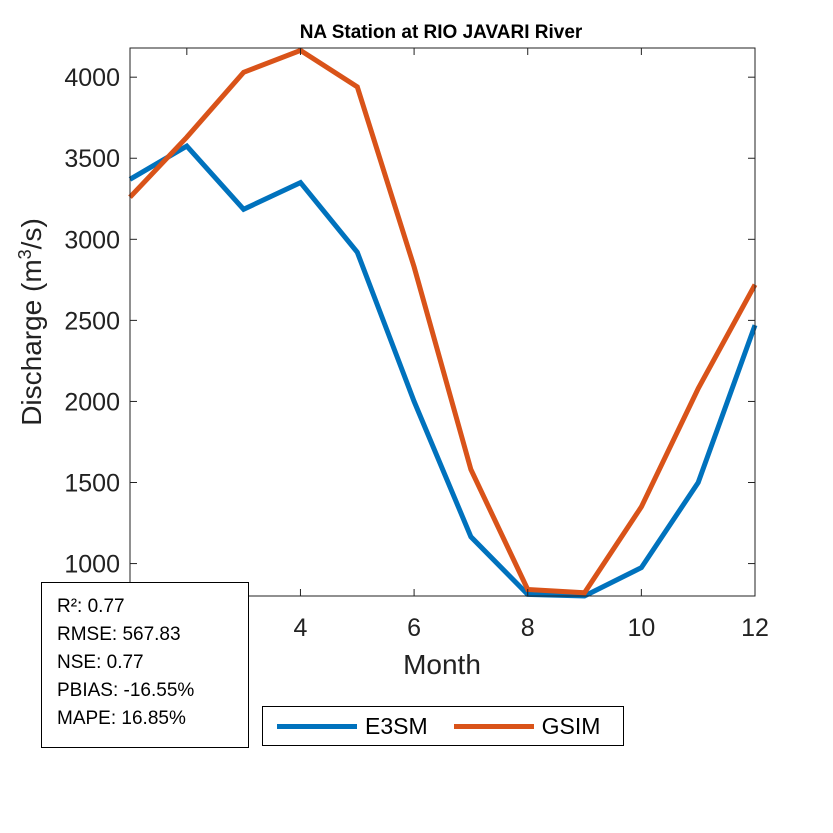 This screenshot has height=833, width=833. What do you see at coordinates (121, 718) in the screenshot?
I see `stat-mape: MAPE: 16.85%` at bounding box center [121, 718].